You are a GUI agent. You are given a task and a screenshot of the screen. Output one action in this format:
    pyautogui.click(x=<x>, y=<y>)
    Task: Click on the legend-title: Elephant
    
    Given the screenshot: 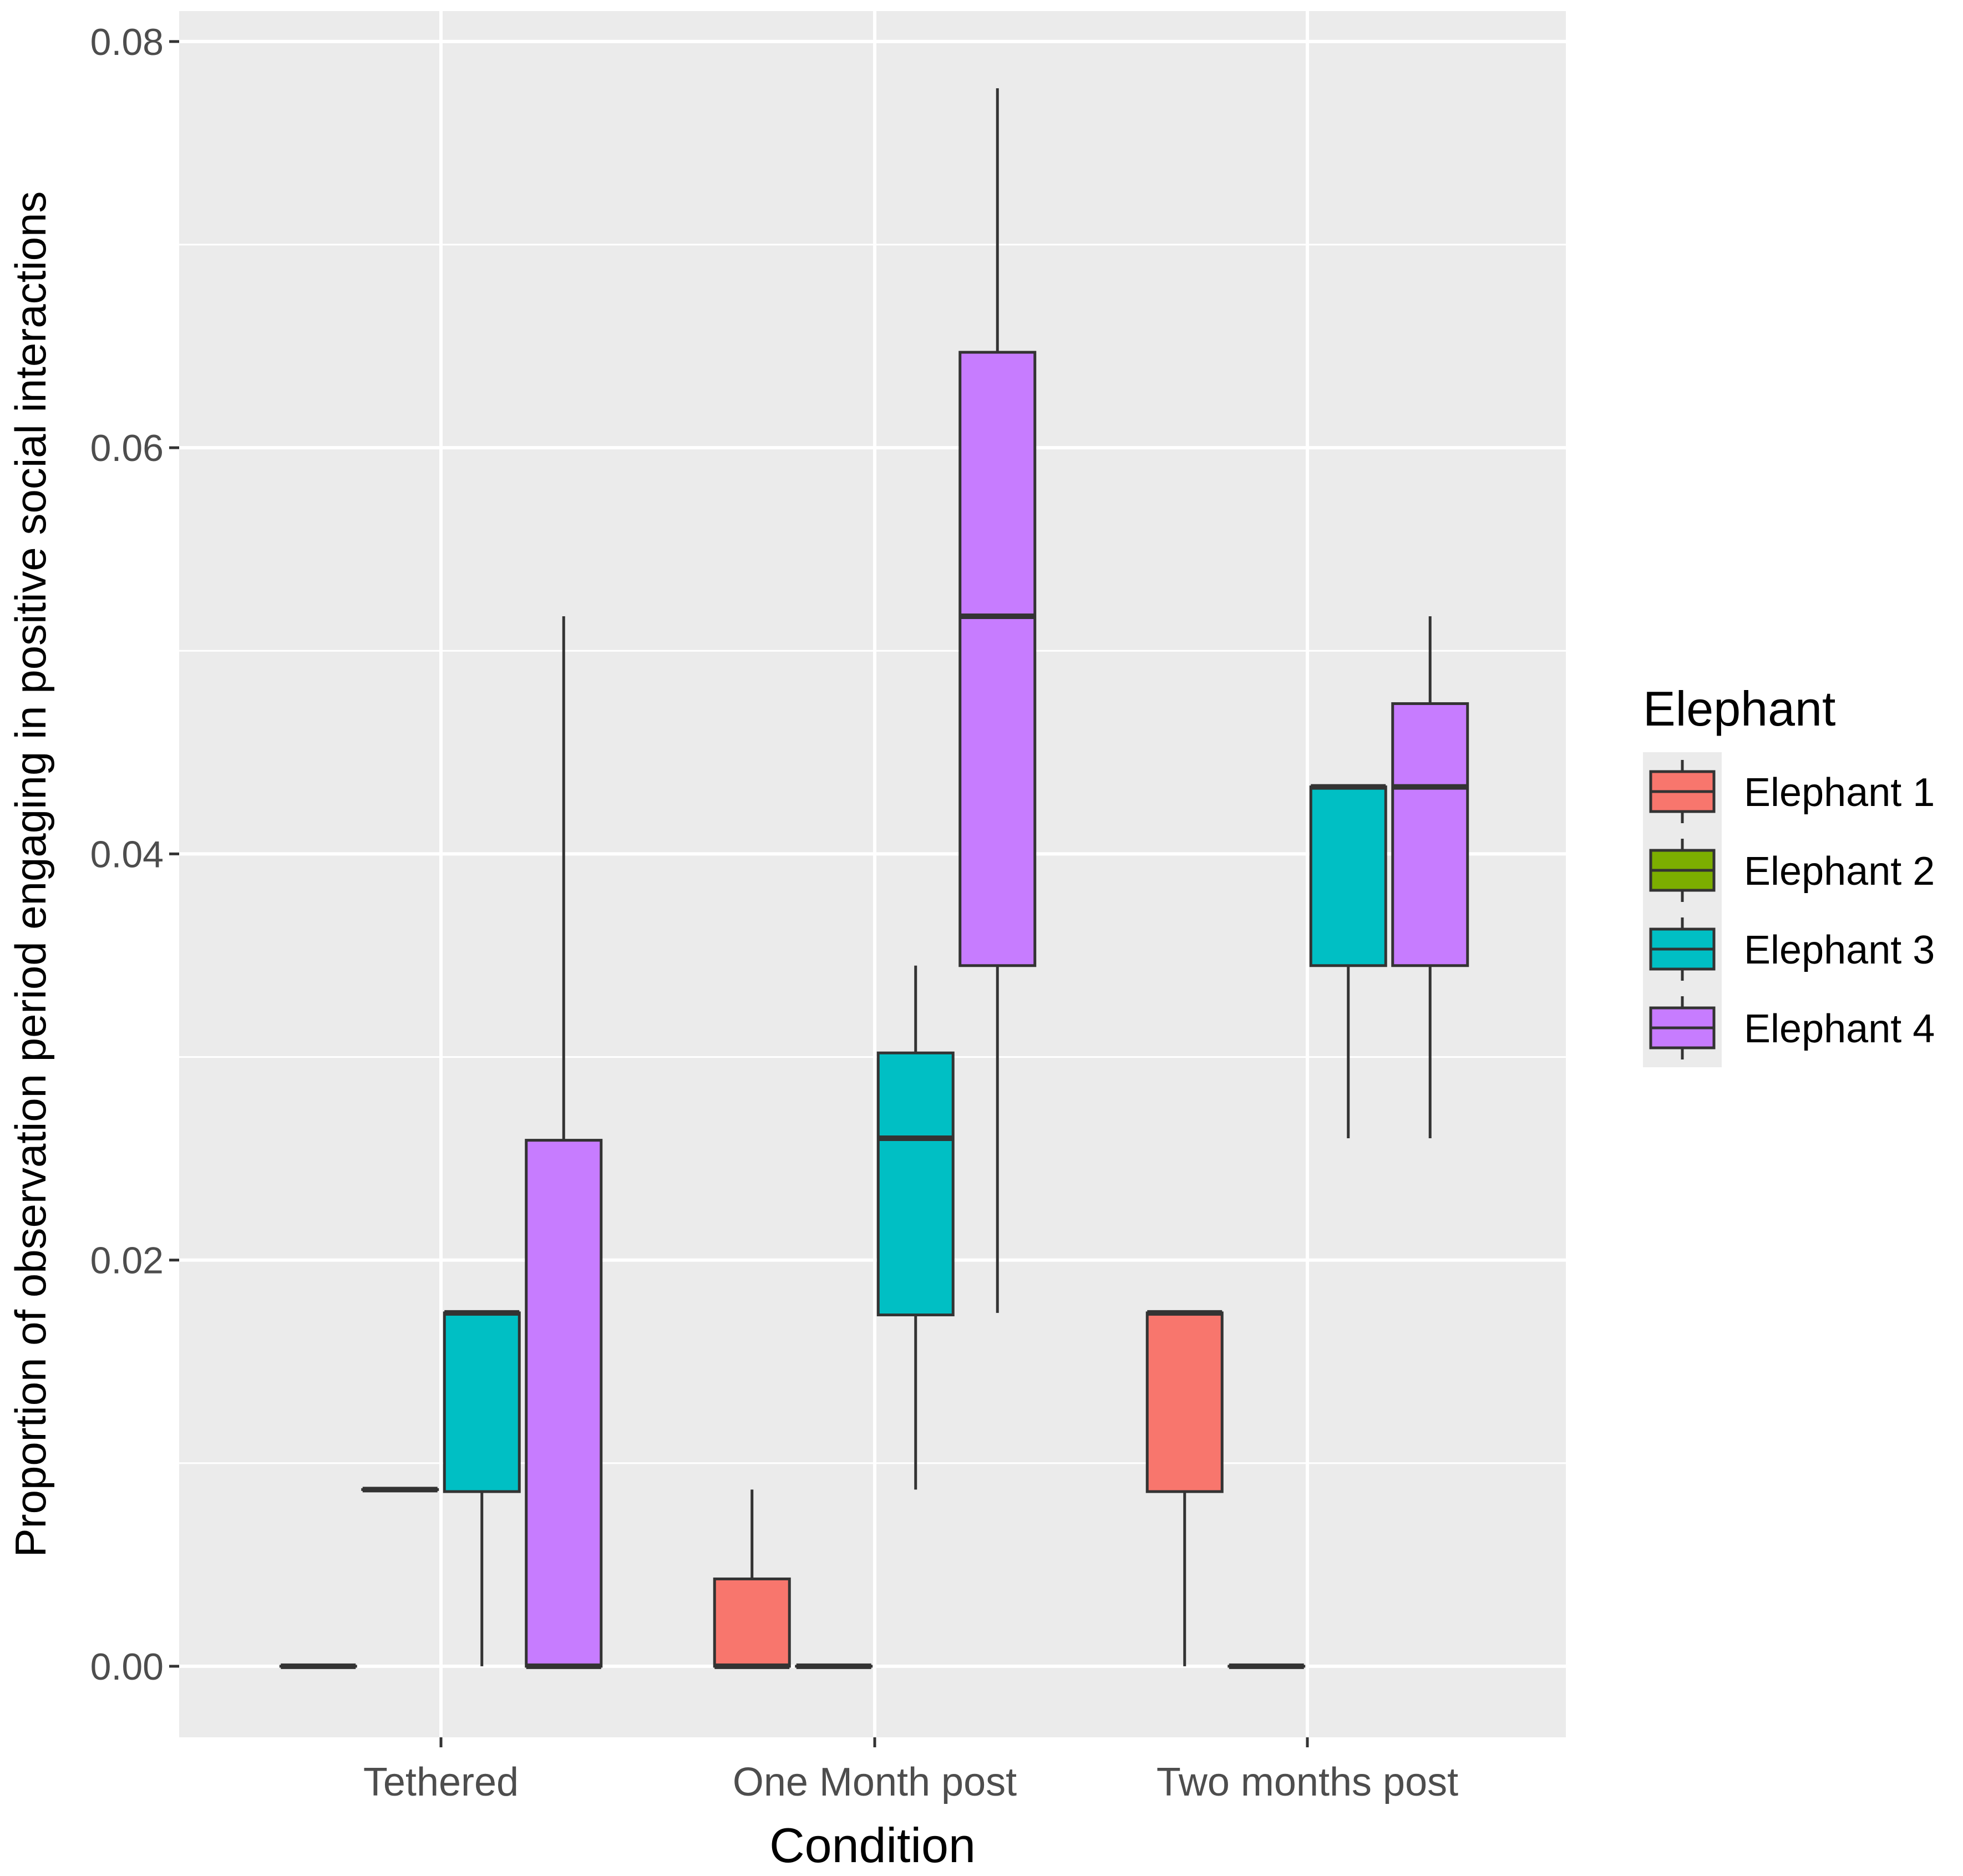 What is the action you would take?
    pyautogui.click(x=1739, y=708)
    